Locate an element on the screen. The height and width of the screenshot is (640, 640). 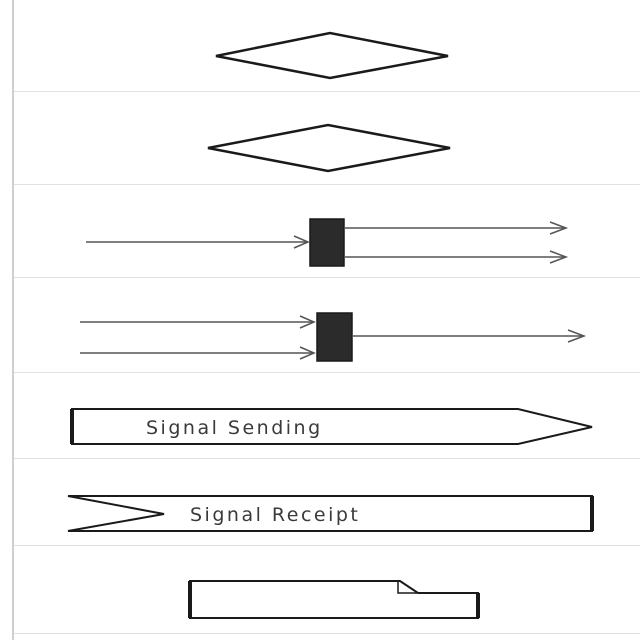
palette-item-note is located at coordinates (327, 590).